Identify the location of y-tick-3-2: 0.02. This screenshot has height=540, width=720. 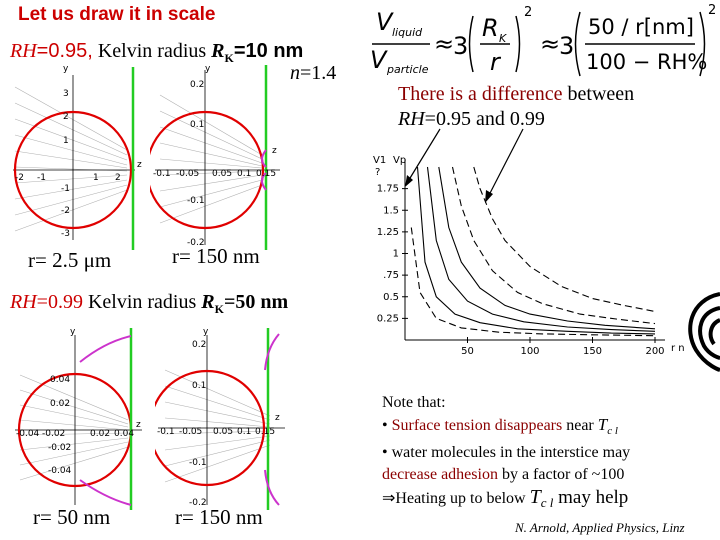
(60, 404).